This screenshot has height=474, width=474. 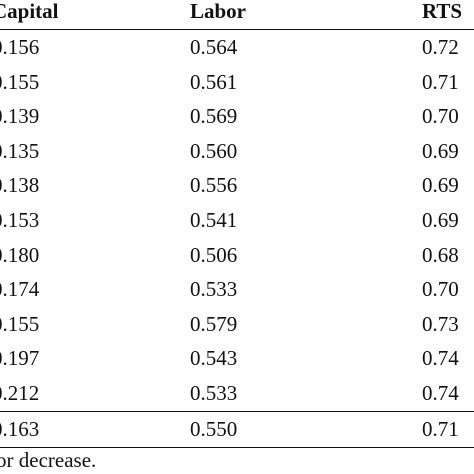 I want to click on table-row: 0.138 0.556 0.69, so click(x=237, y=185).